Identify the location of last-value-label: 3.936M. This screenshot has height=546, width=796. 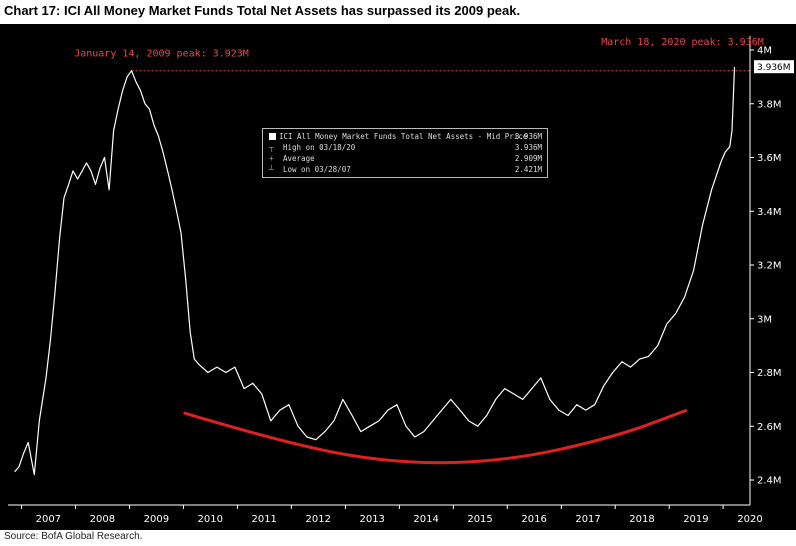
(774, 68).